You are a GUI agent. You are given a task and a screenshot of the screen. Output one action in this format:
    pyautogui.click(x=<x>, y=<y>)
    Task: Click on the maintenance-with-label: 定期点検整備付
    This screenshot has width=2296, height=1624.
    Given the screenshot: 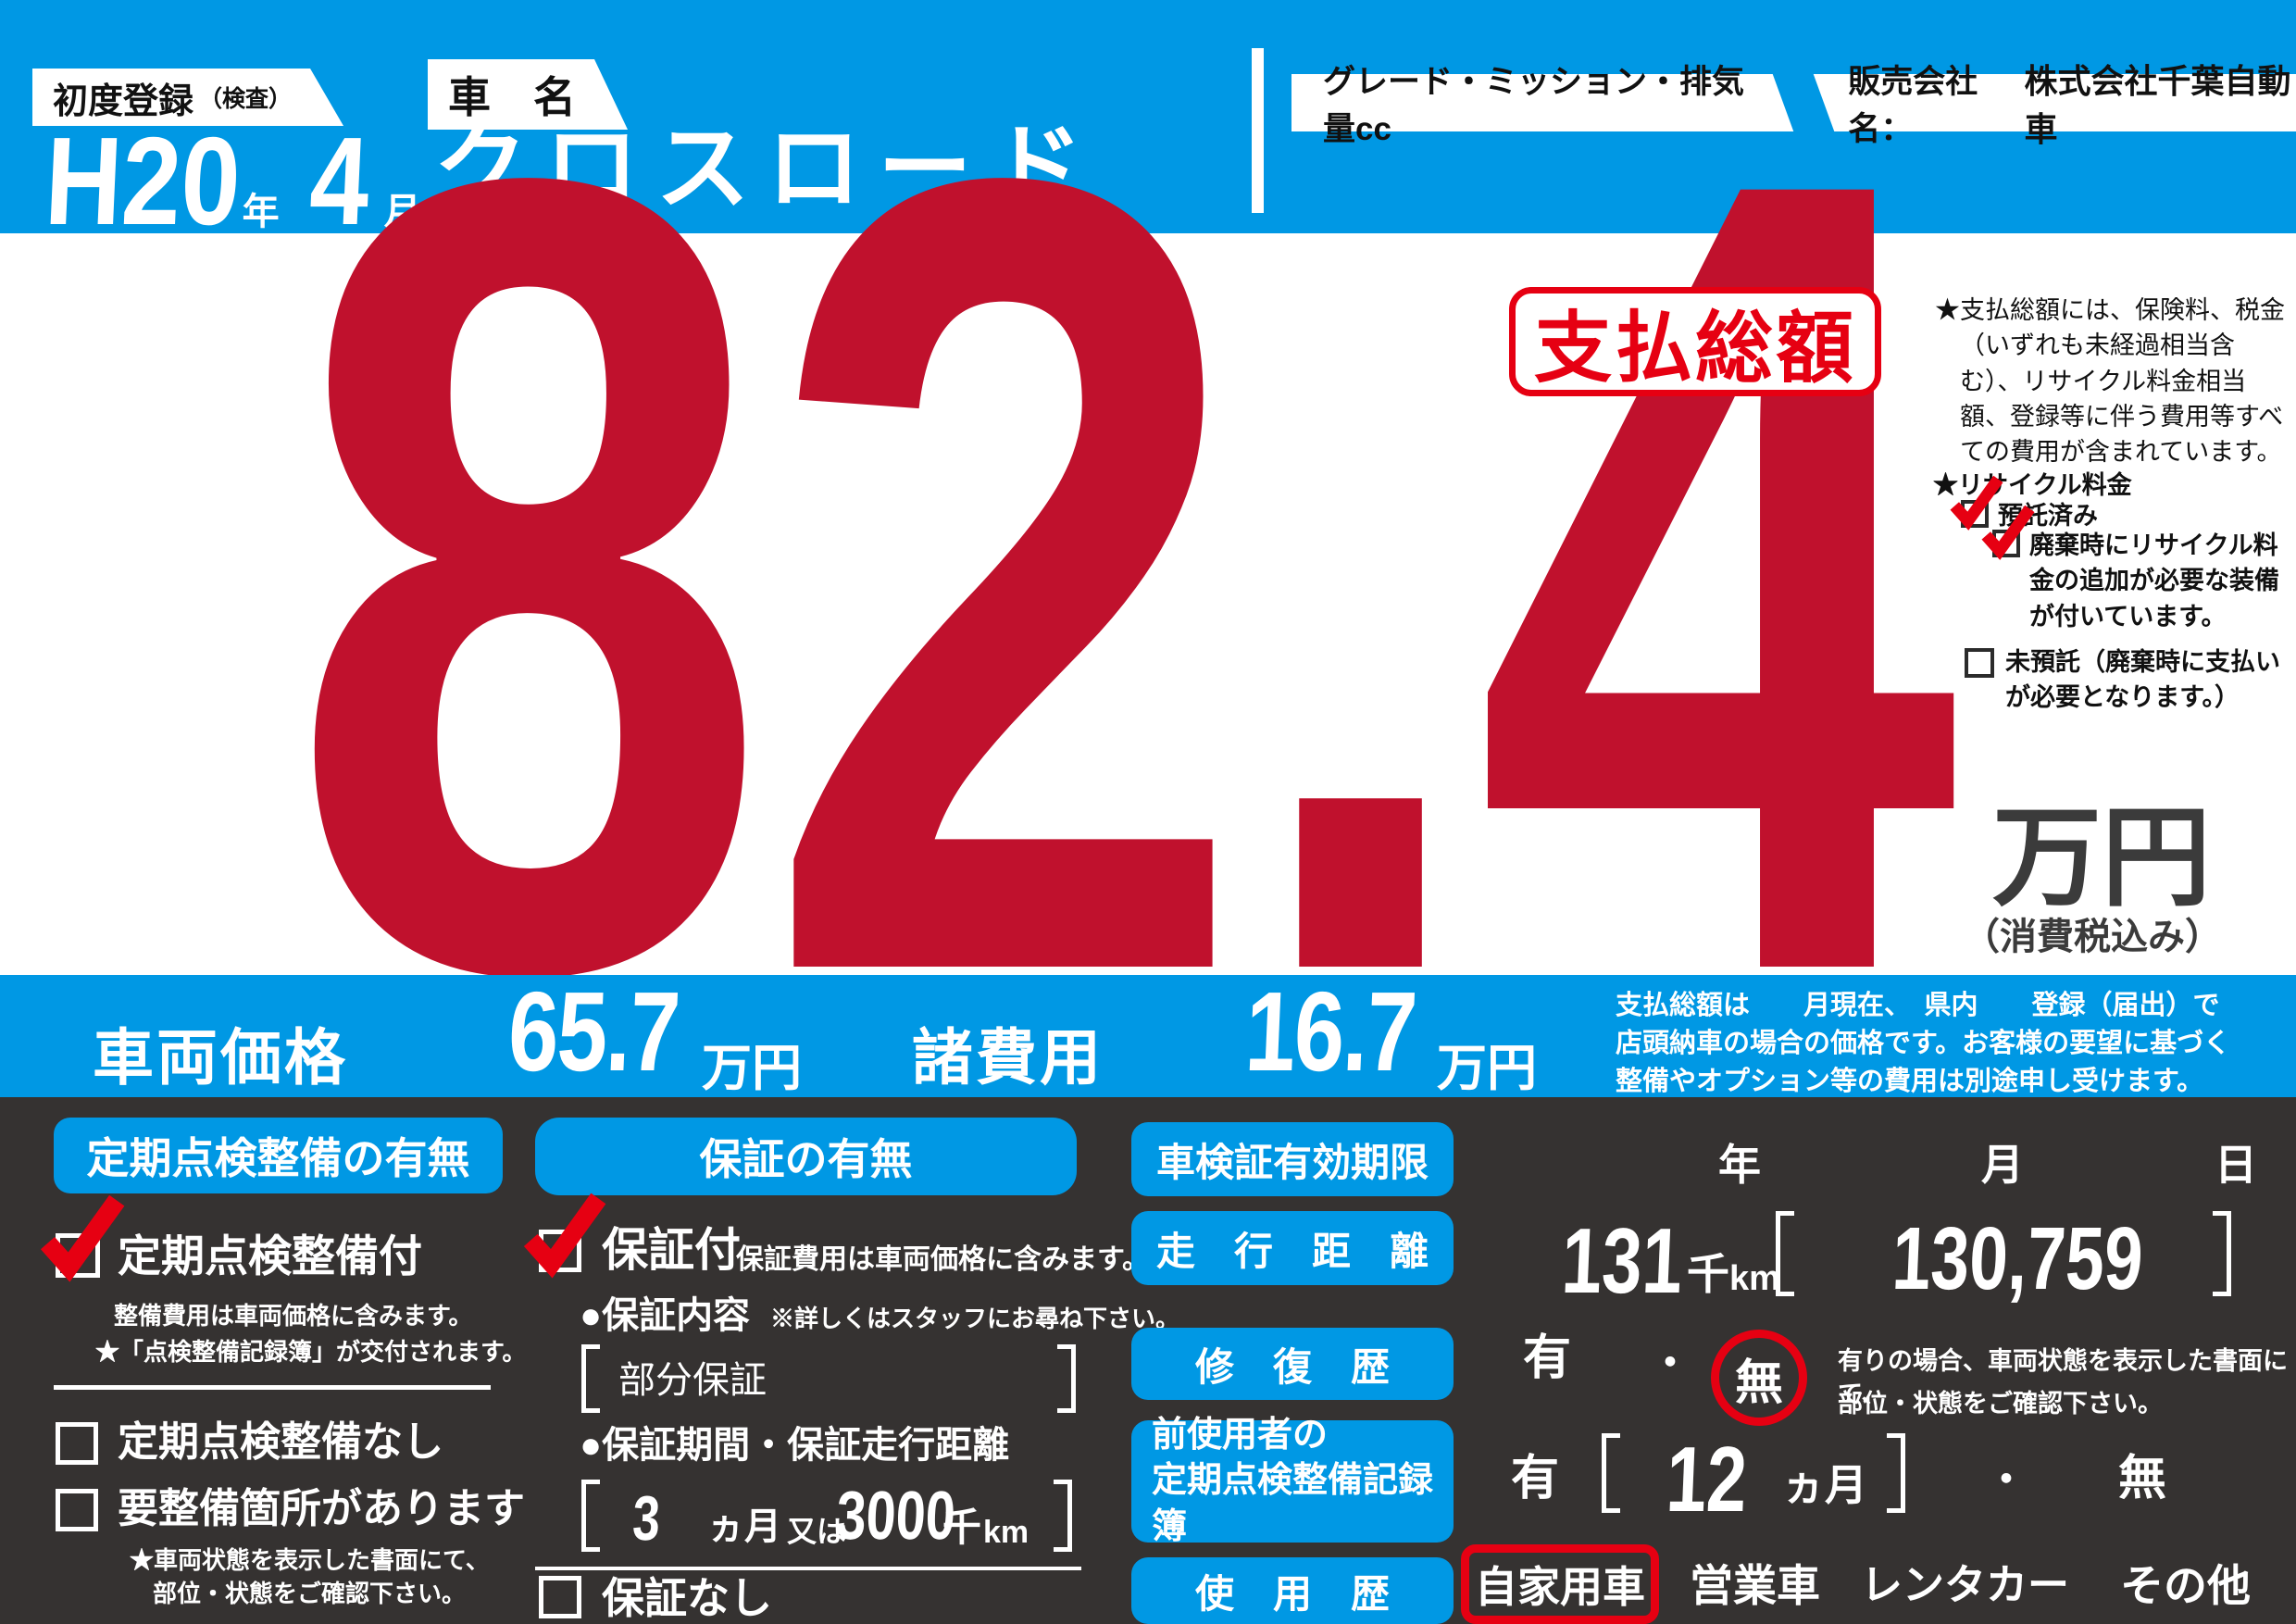 What is the action you would take?
    pyautogui.click(x=270, y=1255)
    